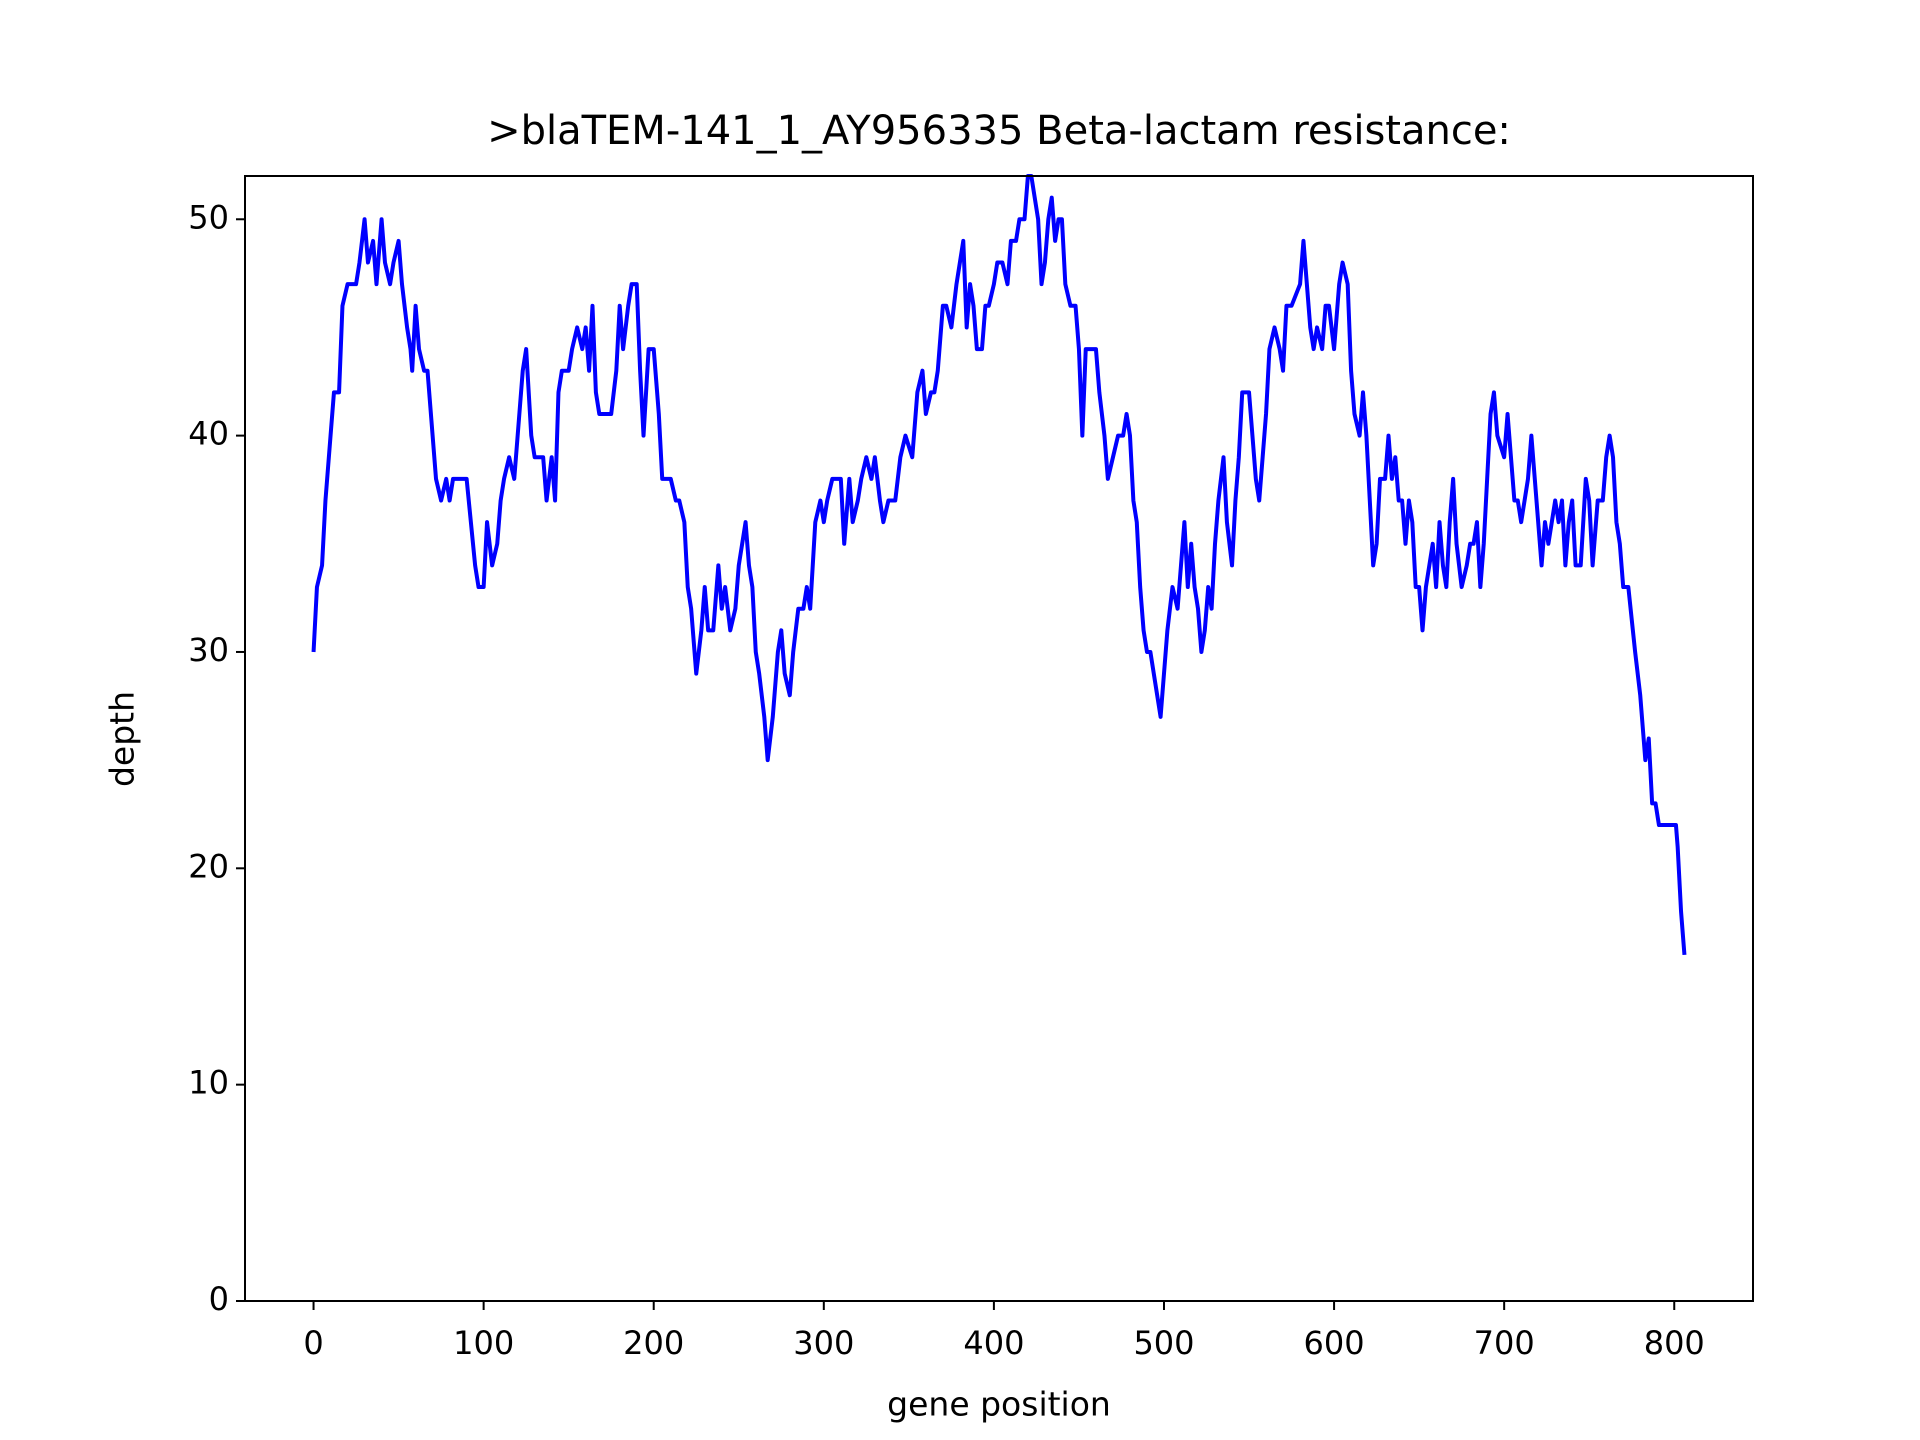 This screenshot has width=1920, height=1440. Describe the element at coordinates (1334, 1343) in the screenshot. I see `x-tick-label: 600` at that location.